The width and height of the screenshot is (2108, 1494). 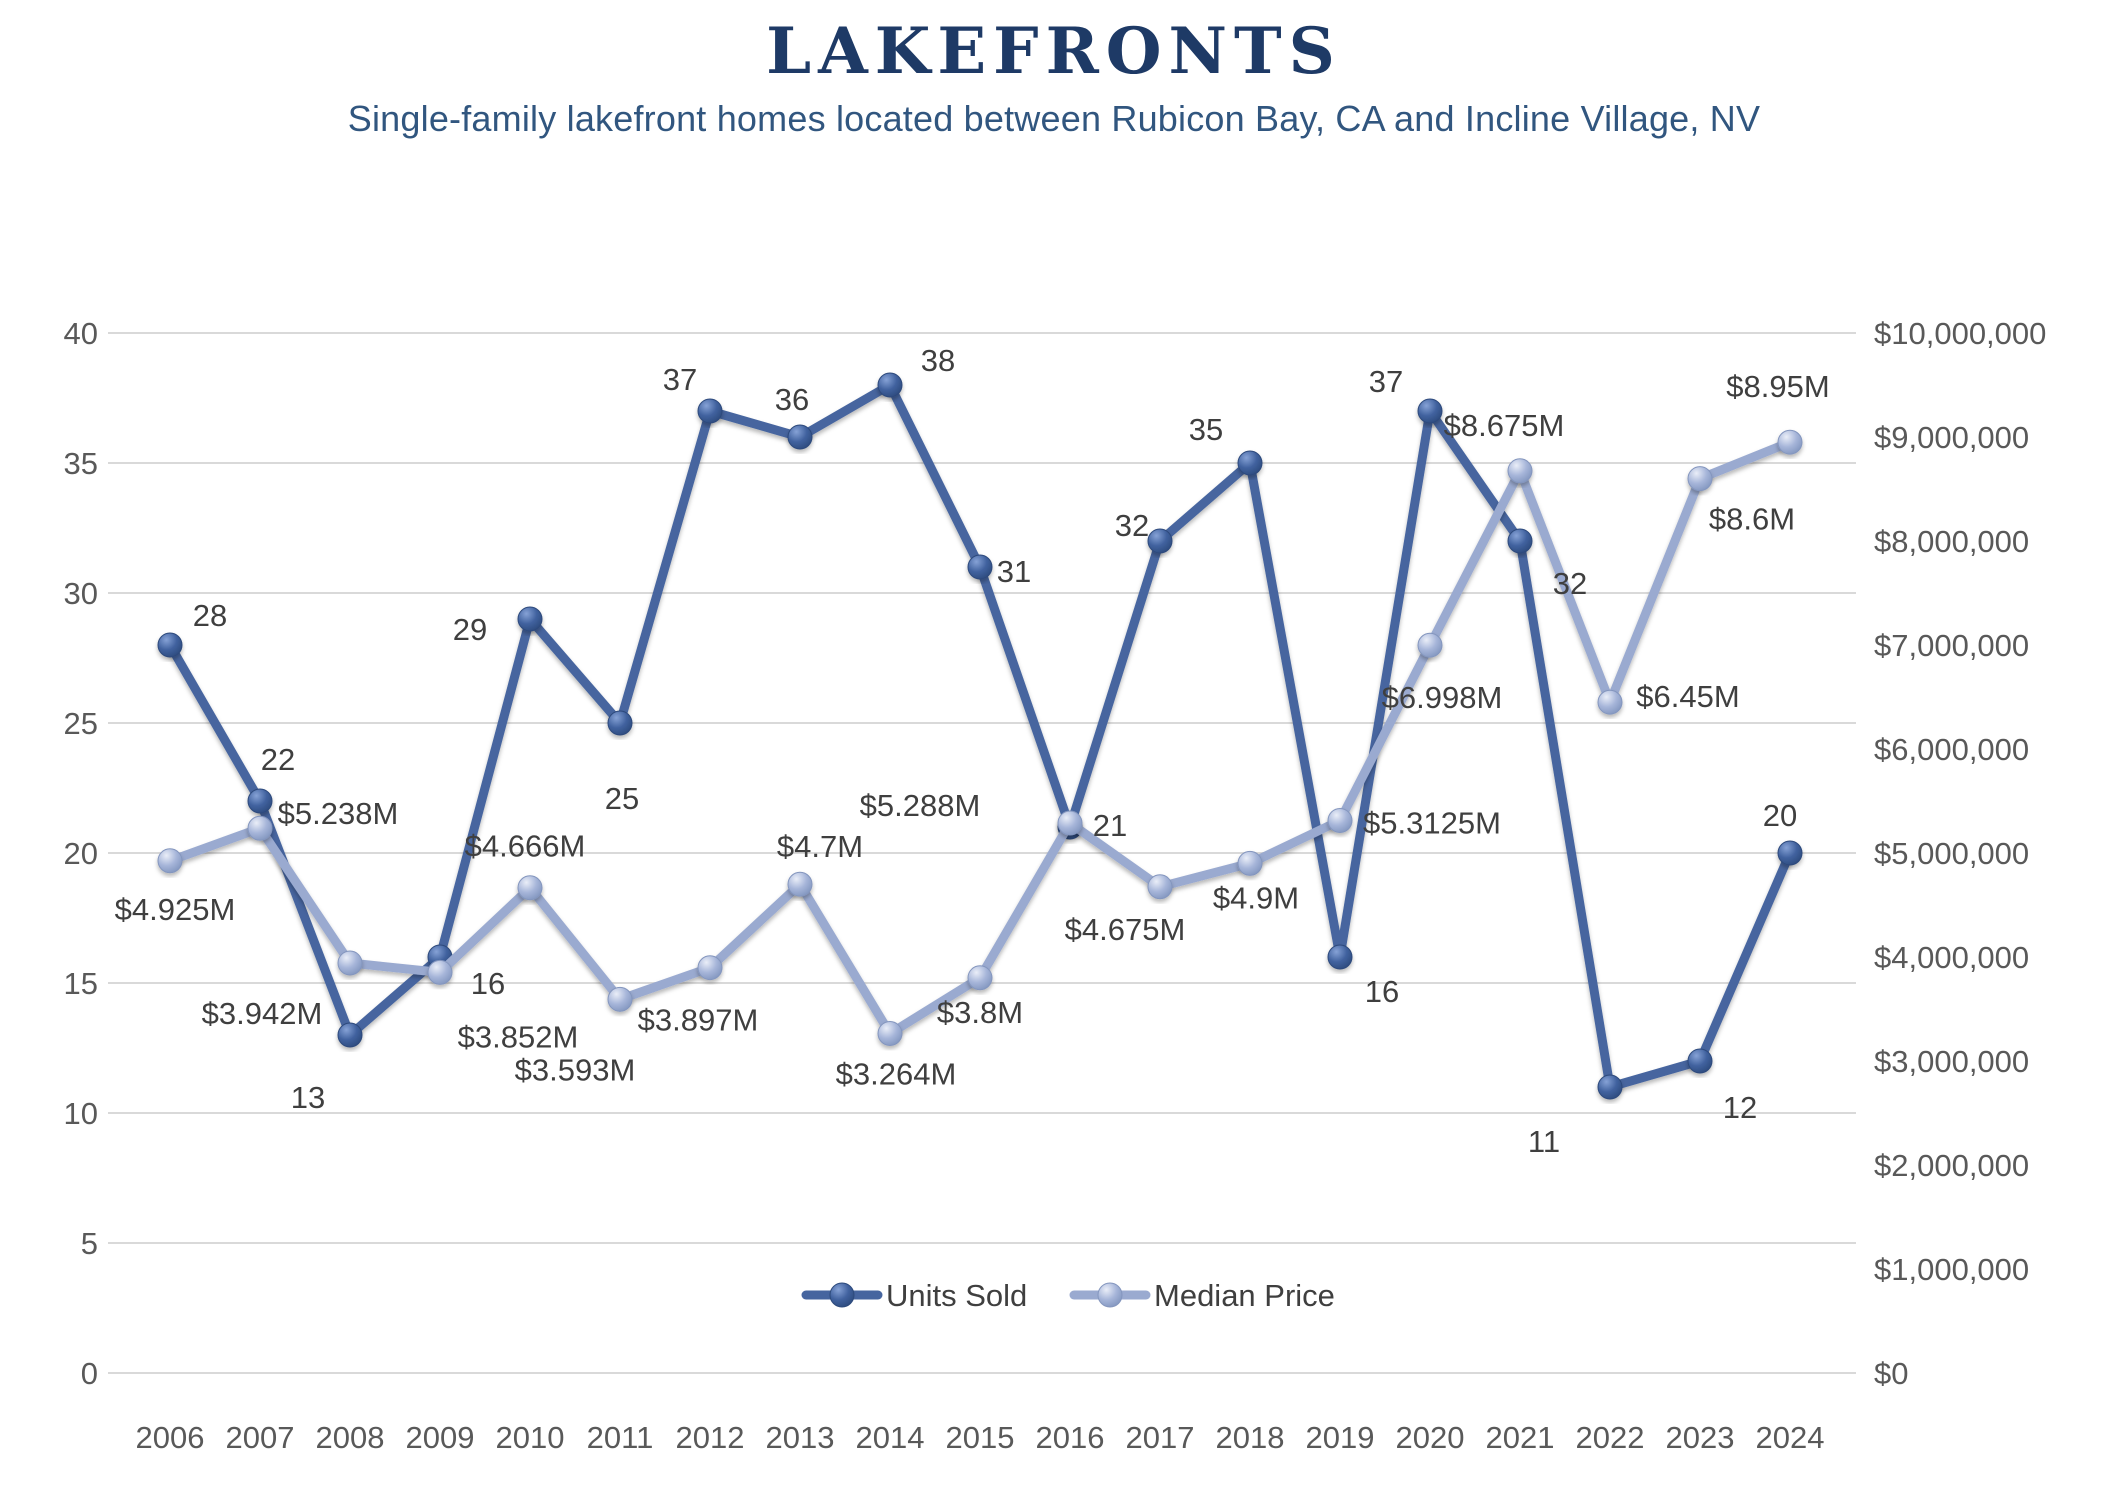 What do you see at coordinates (89, 1243) in the screenshot?
I see `left-axis-tick: 5` at bounding box center [89, 1243].